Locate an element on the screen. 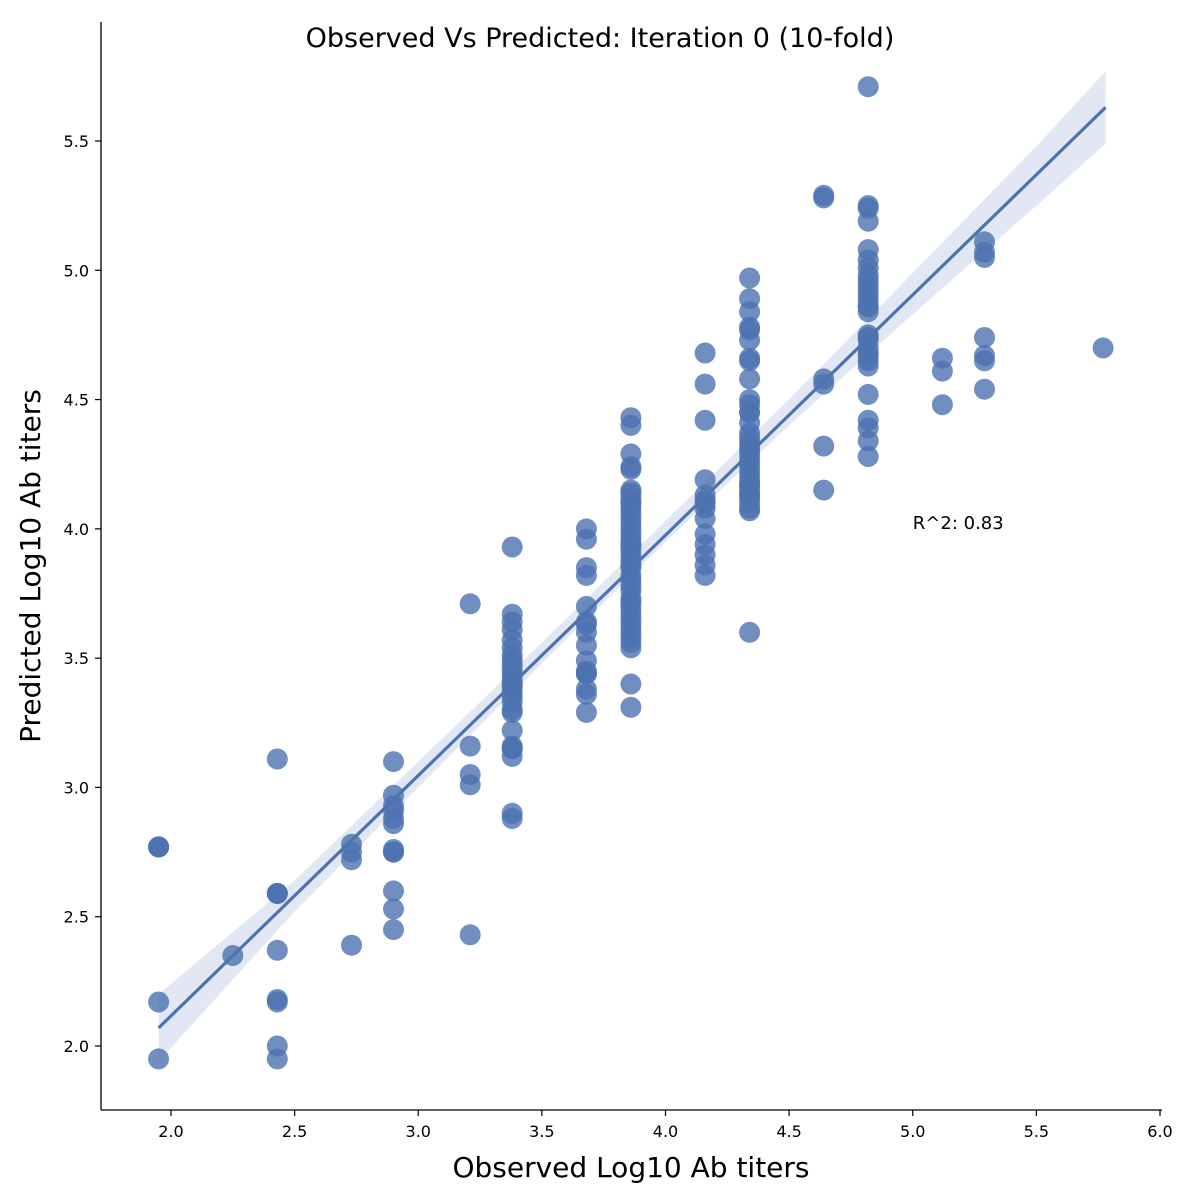  y-tick-label: 2.0 is located at coordinates (76, 1046).